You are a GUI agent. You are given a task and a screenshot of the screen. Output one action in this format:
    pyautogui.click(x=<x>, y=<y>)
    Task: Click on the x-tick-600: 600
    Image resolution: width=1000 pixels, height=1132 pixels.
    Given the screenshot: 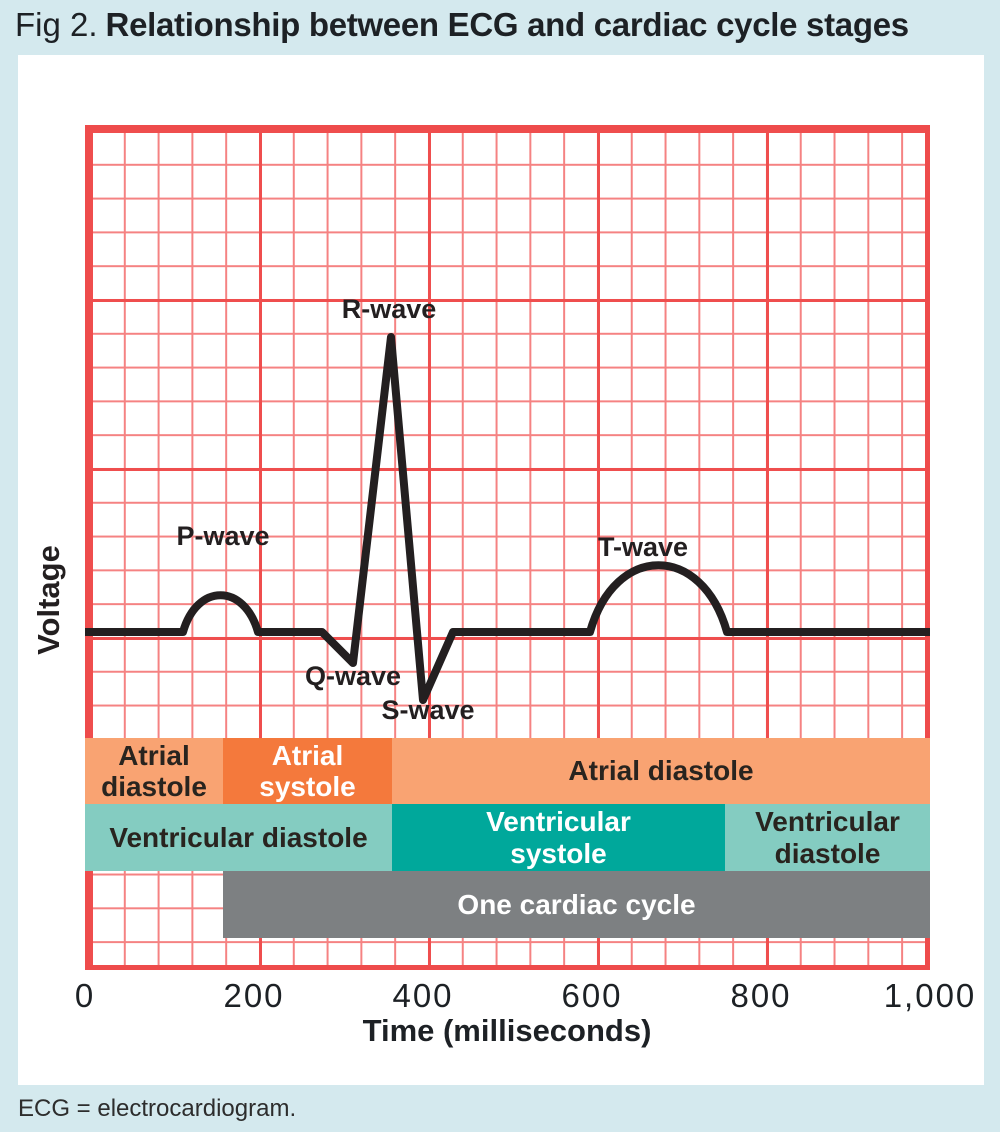 What is the action you would take?
    pyautogui.click(x=592, y=995)
    